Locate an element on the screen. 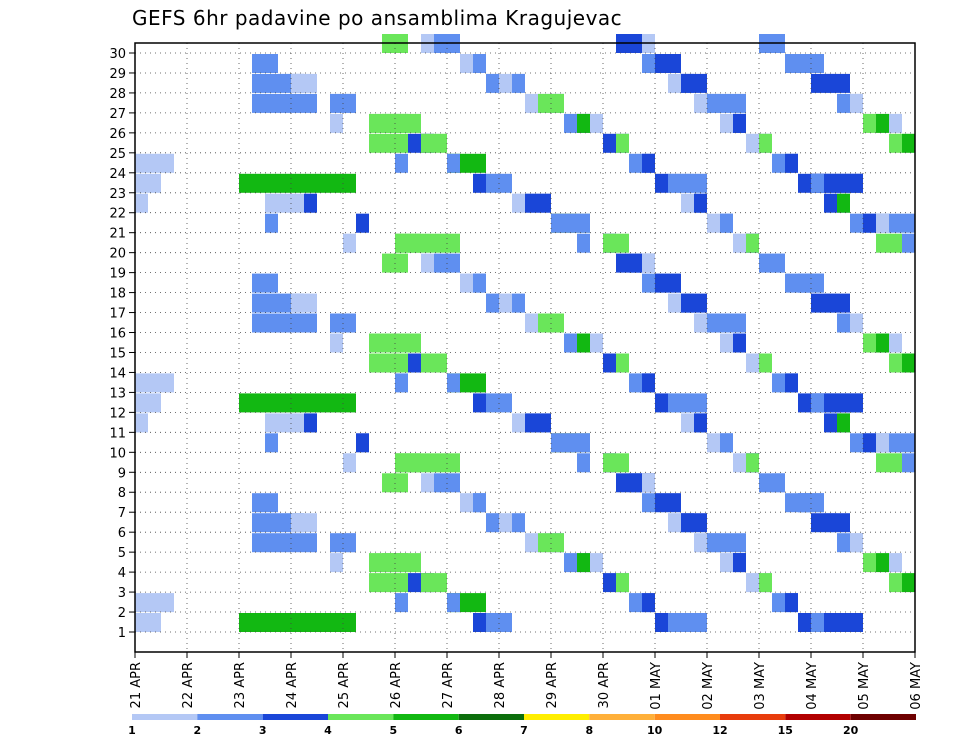 The width and height of the screenshot is (960, 742). x-tick-label: 23 APR is located at coordinates (240, 685).